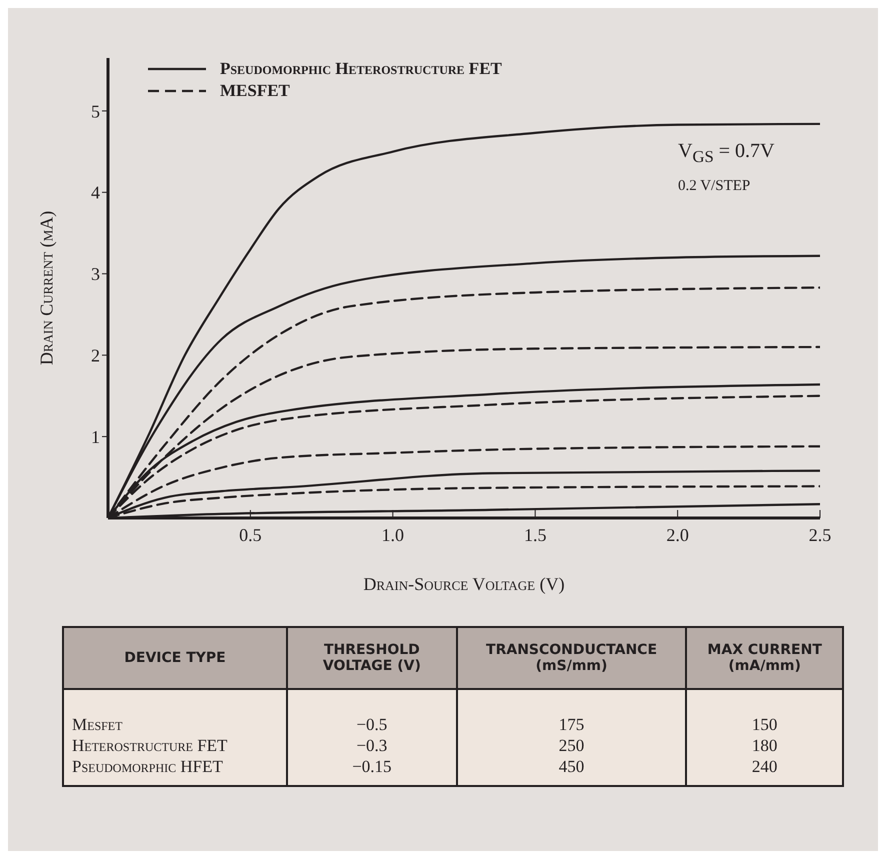 This screenshot has width=886, height=859. I want to click on text: −0.3, so click(372, 745).